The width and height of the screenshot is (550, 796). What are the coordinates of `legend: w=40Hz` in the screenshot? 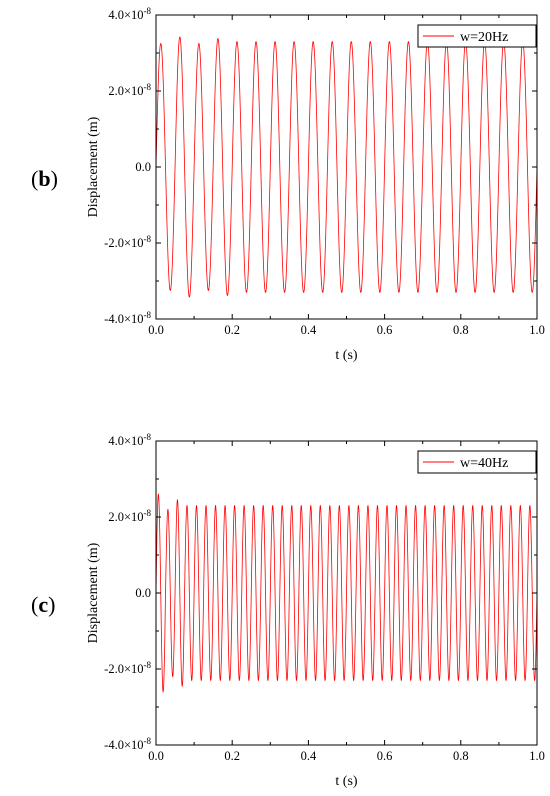 It's located at (477, 462).